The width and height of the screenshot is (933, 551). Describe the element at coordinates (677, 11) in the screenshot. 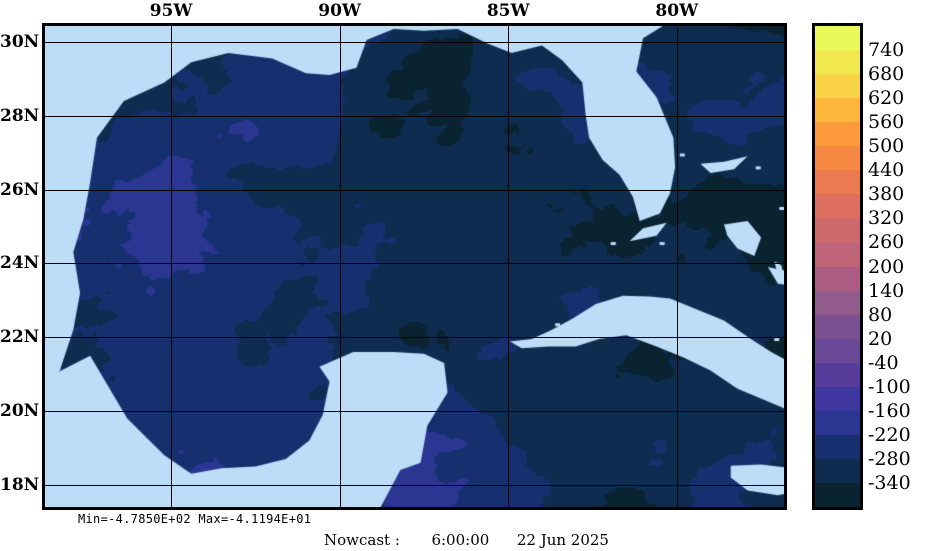

I see `longitude-tick-label: 80W` at that location.